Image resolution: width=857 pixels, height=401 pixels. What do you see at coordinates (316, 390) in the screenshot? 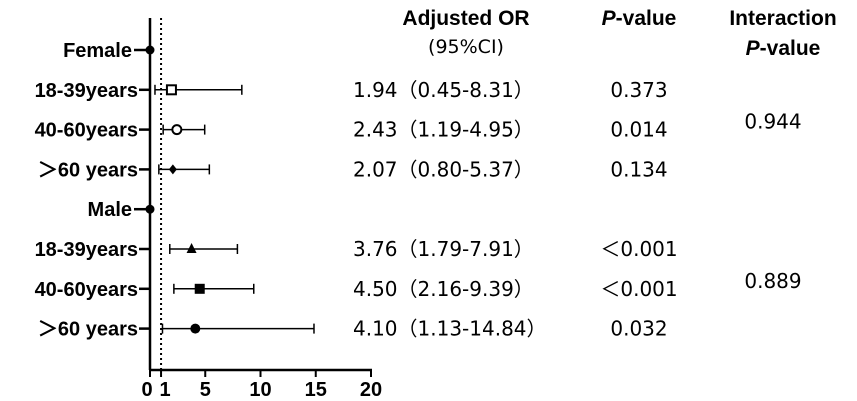
I see `x-tick-label: 15` at bounding box center [316, 390].